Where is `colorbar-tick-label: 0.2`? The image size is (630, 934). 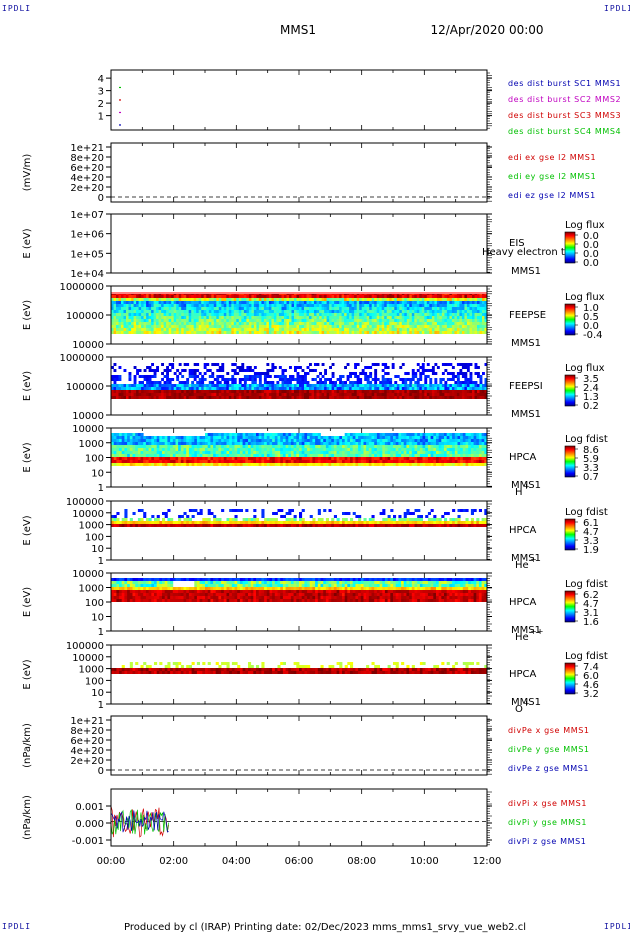
colorbar-tick-label: 0.2 is located at coordinates (591, 406).